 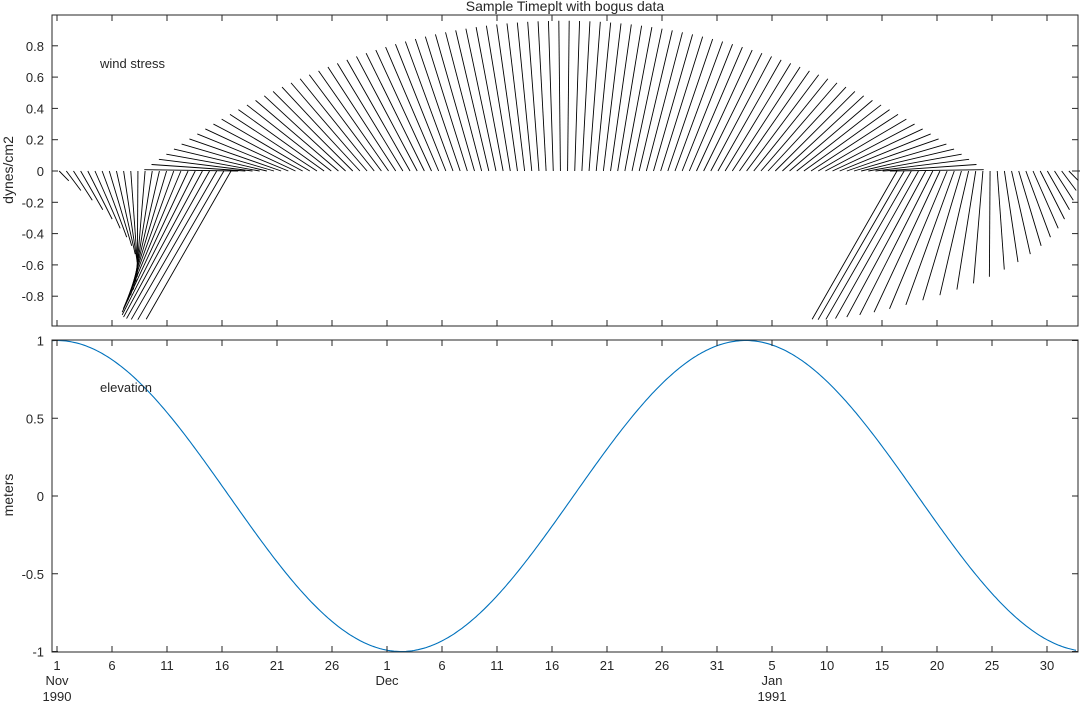 I want to click on x-tick-label: 15, so click(x=882, y=665).